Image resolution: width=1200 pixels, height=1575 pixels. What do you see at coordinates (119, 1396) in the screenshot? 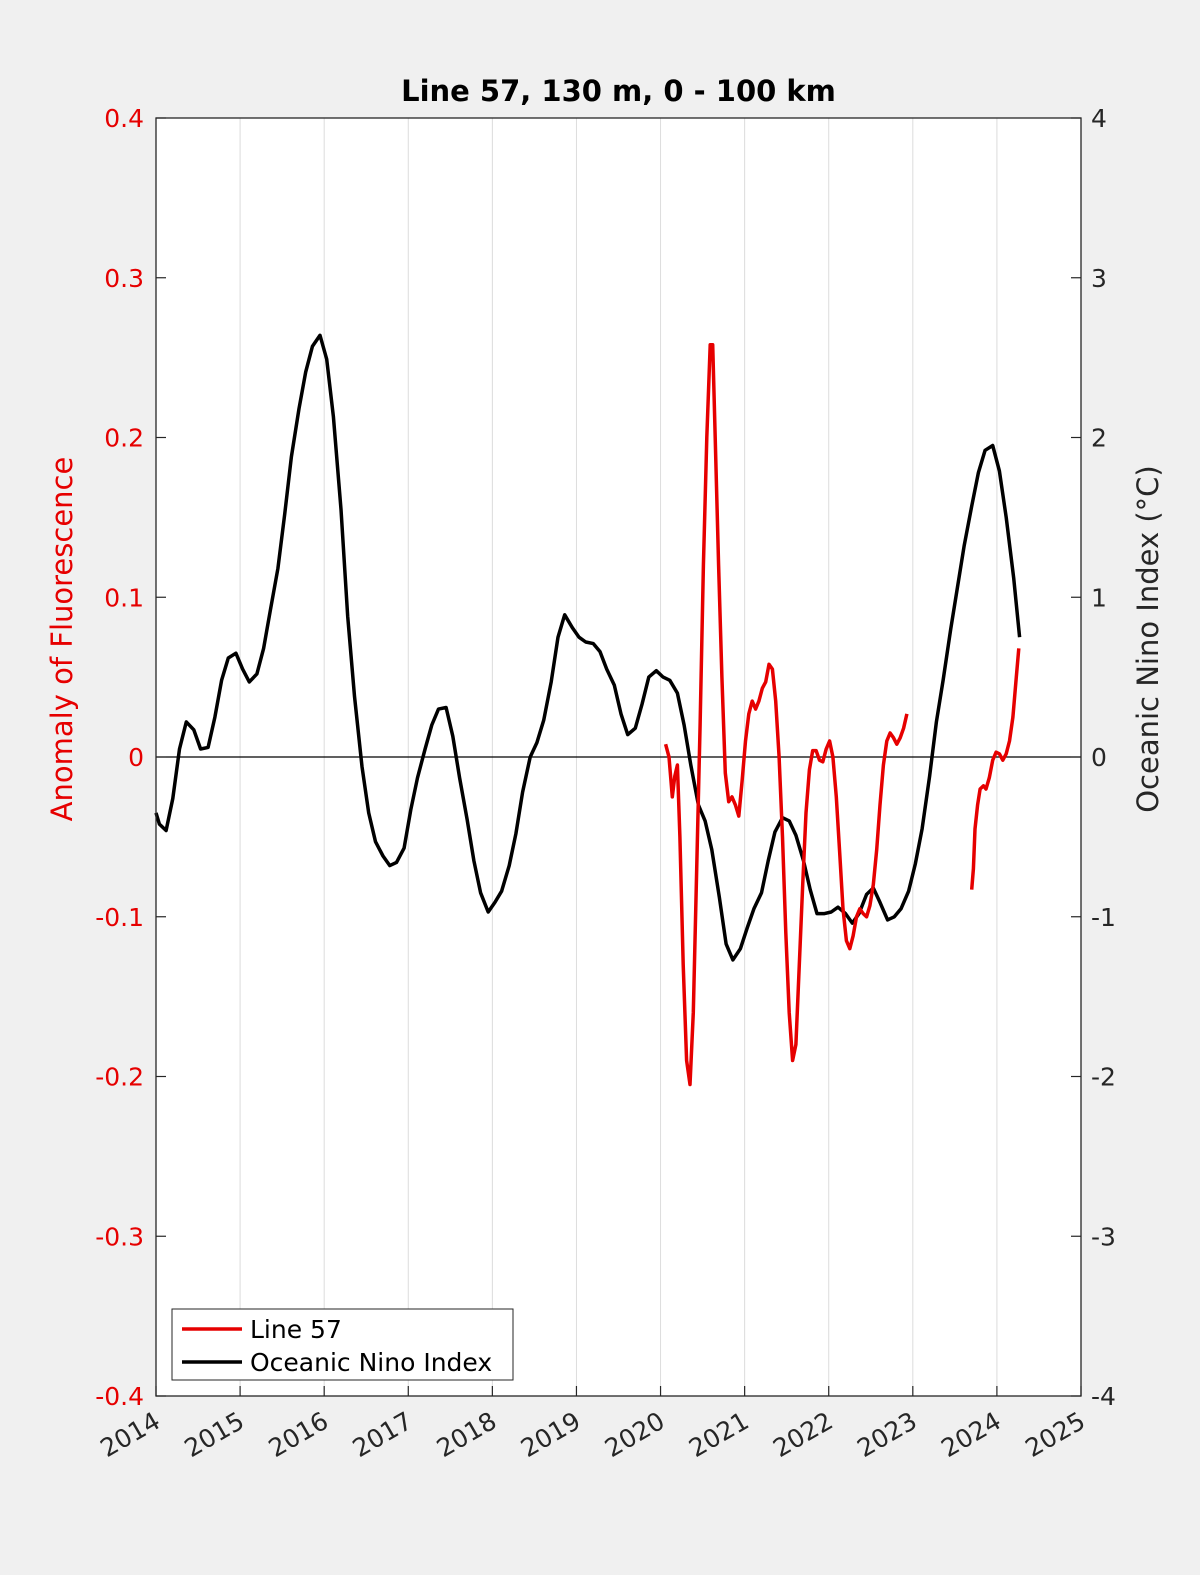
I see `left-tick-label: -0.4` at bounding box center [119, 1396].